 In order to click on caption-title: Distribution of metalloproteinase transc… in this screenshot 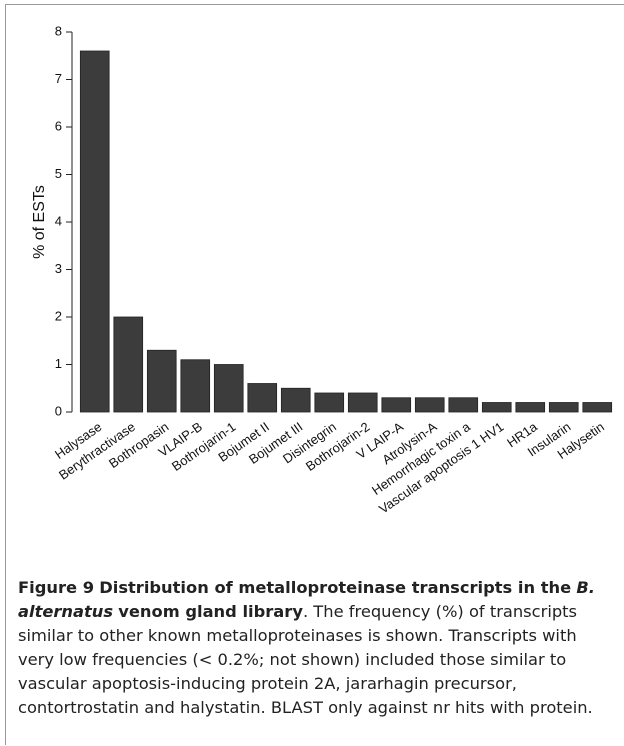, I will do `click(335, 587)`.